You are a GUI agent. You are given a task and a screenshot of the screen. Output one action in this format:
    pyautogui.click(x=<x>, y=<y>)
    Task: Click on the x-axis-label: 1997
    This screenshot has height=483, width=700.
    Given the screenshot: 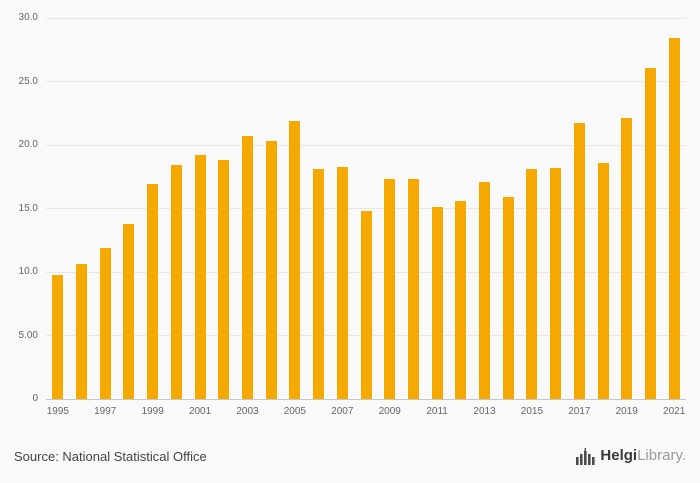 What is the action you would take?
    pyautogui.click(x=105, y=411)
    